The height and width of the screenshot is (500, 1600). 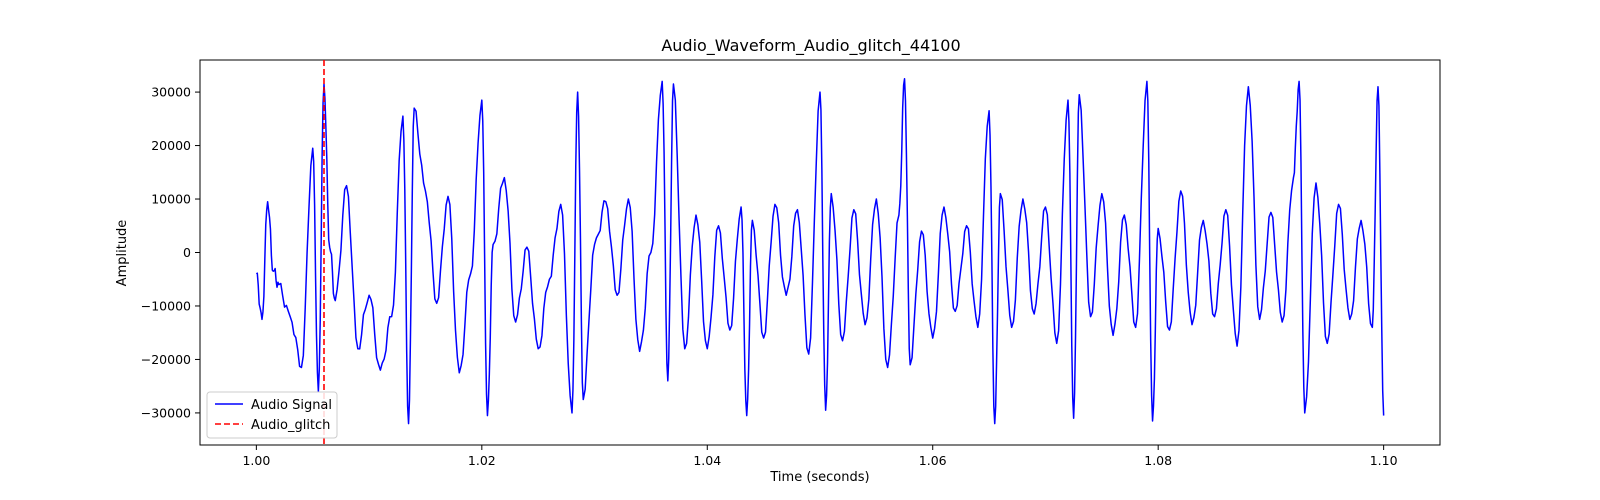 I want to click on y-axis-label: Amplitude, so click(x=122, y=253).